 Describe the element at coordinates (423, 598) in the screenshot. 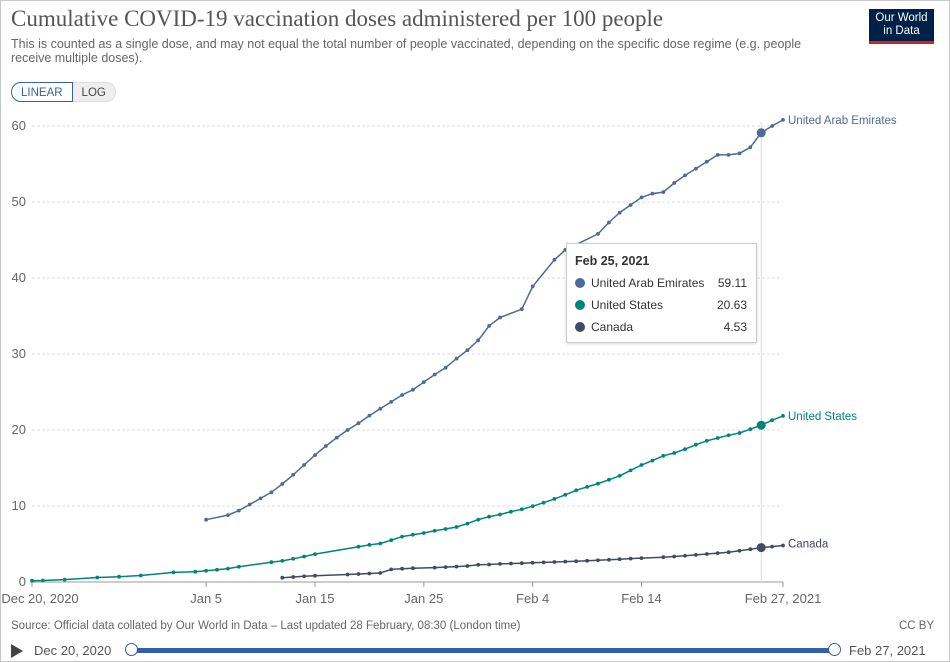

I see `x-tick-label: Jan 25` at that location.